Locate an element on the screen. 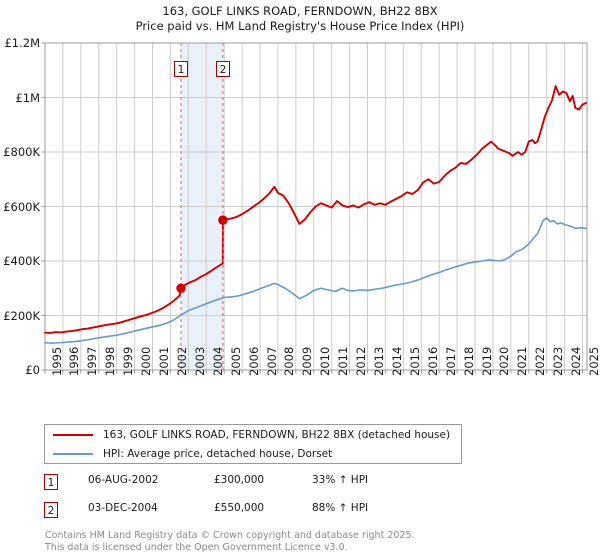 The image size is (600, 560). transaction-date: 03-DEC-2004 is located at coordinates (123, 508).